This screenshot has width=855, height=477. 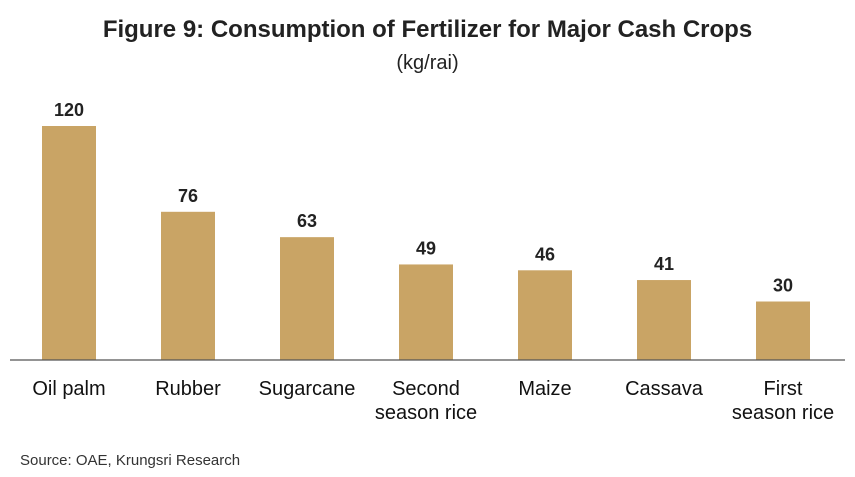 What do you see at coordinates (544, 389) in the screenshot?
I see `x-tick-label: Maize` at bounding box center [544, 389].